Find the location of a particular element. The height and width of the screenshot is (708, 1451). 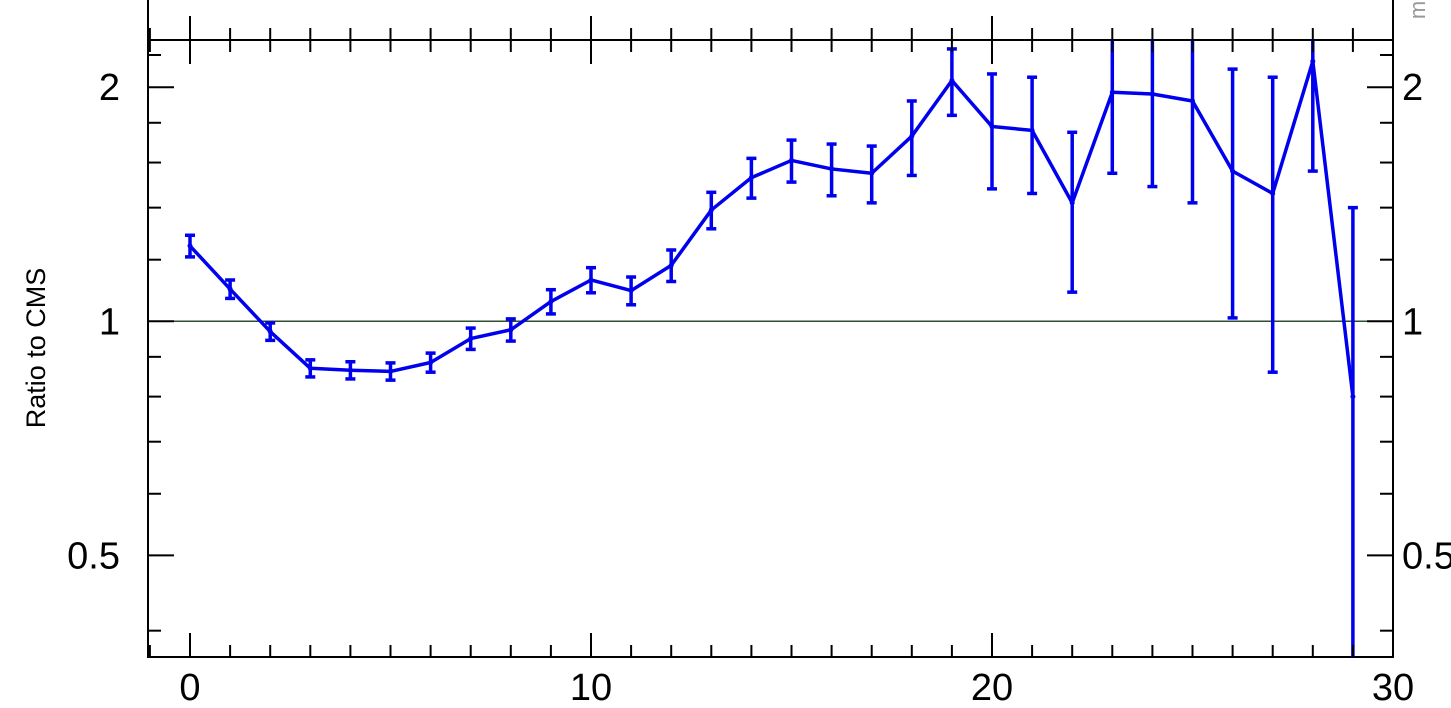

x-tick-label: 20 is located at coordinates (992, 687).